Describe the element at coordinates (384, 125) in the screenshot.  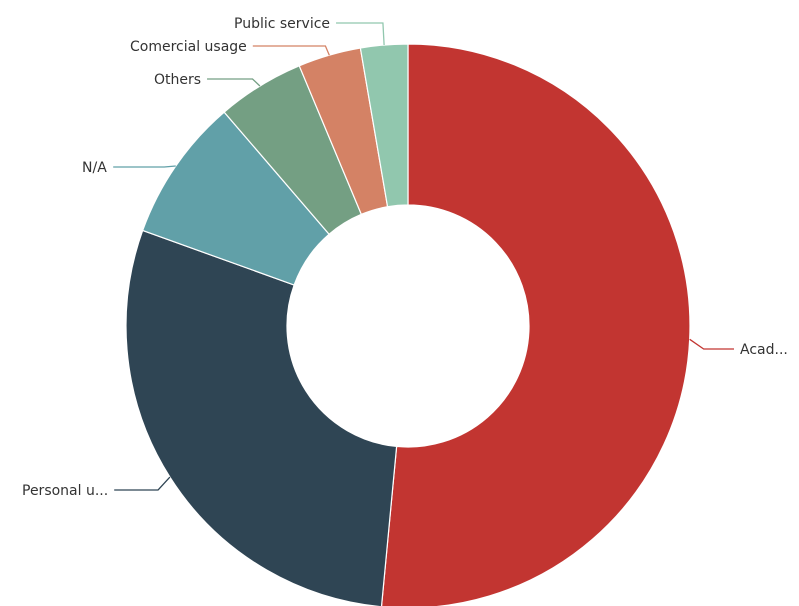
I see `slice-public-service` at that location.